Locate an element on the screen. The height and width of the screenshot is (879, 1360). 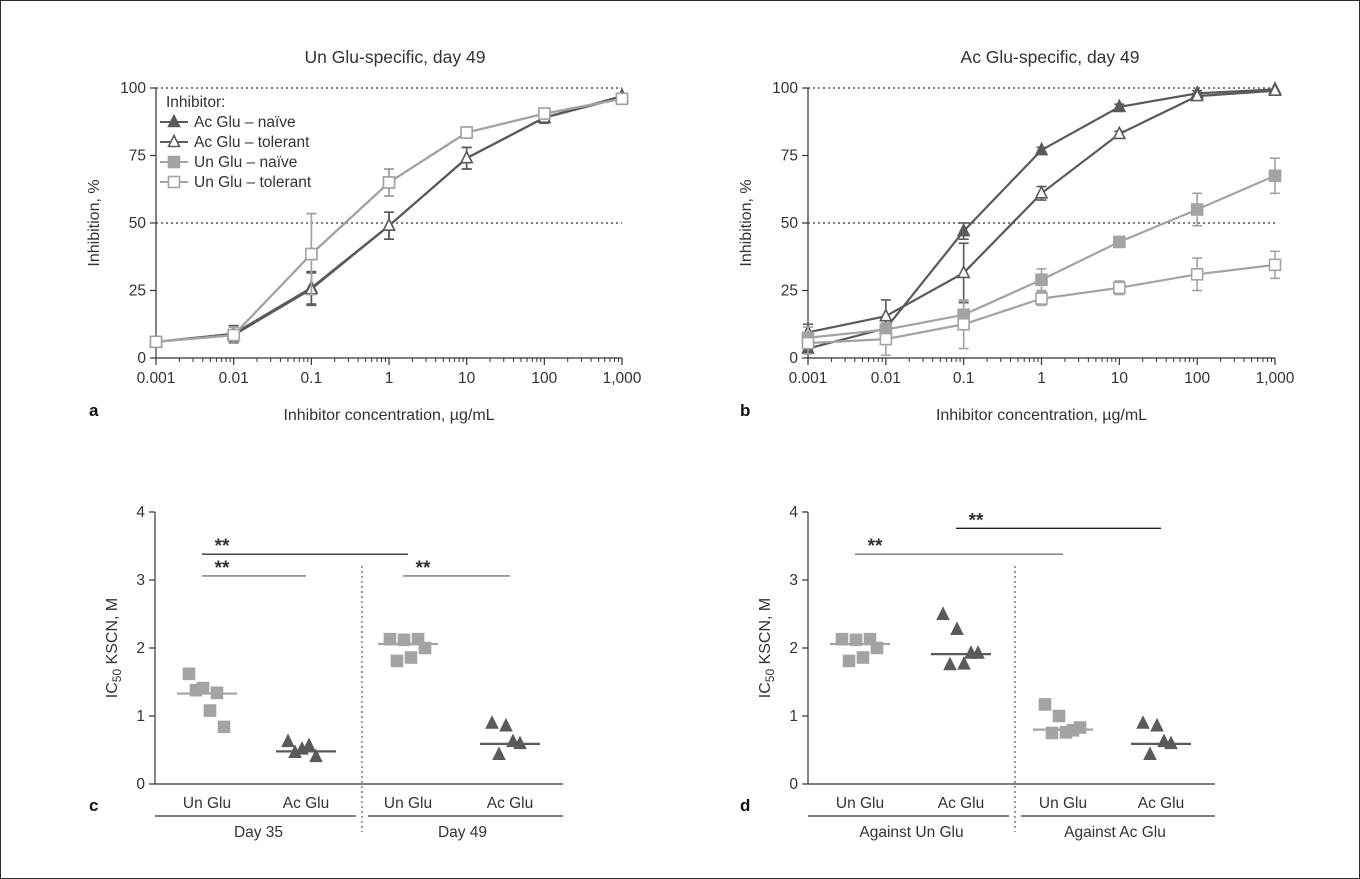
series-line is located at coordinates (1041, 219).